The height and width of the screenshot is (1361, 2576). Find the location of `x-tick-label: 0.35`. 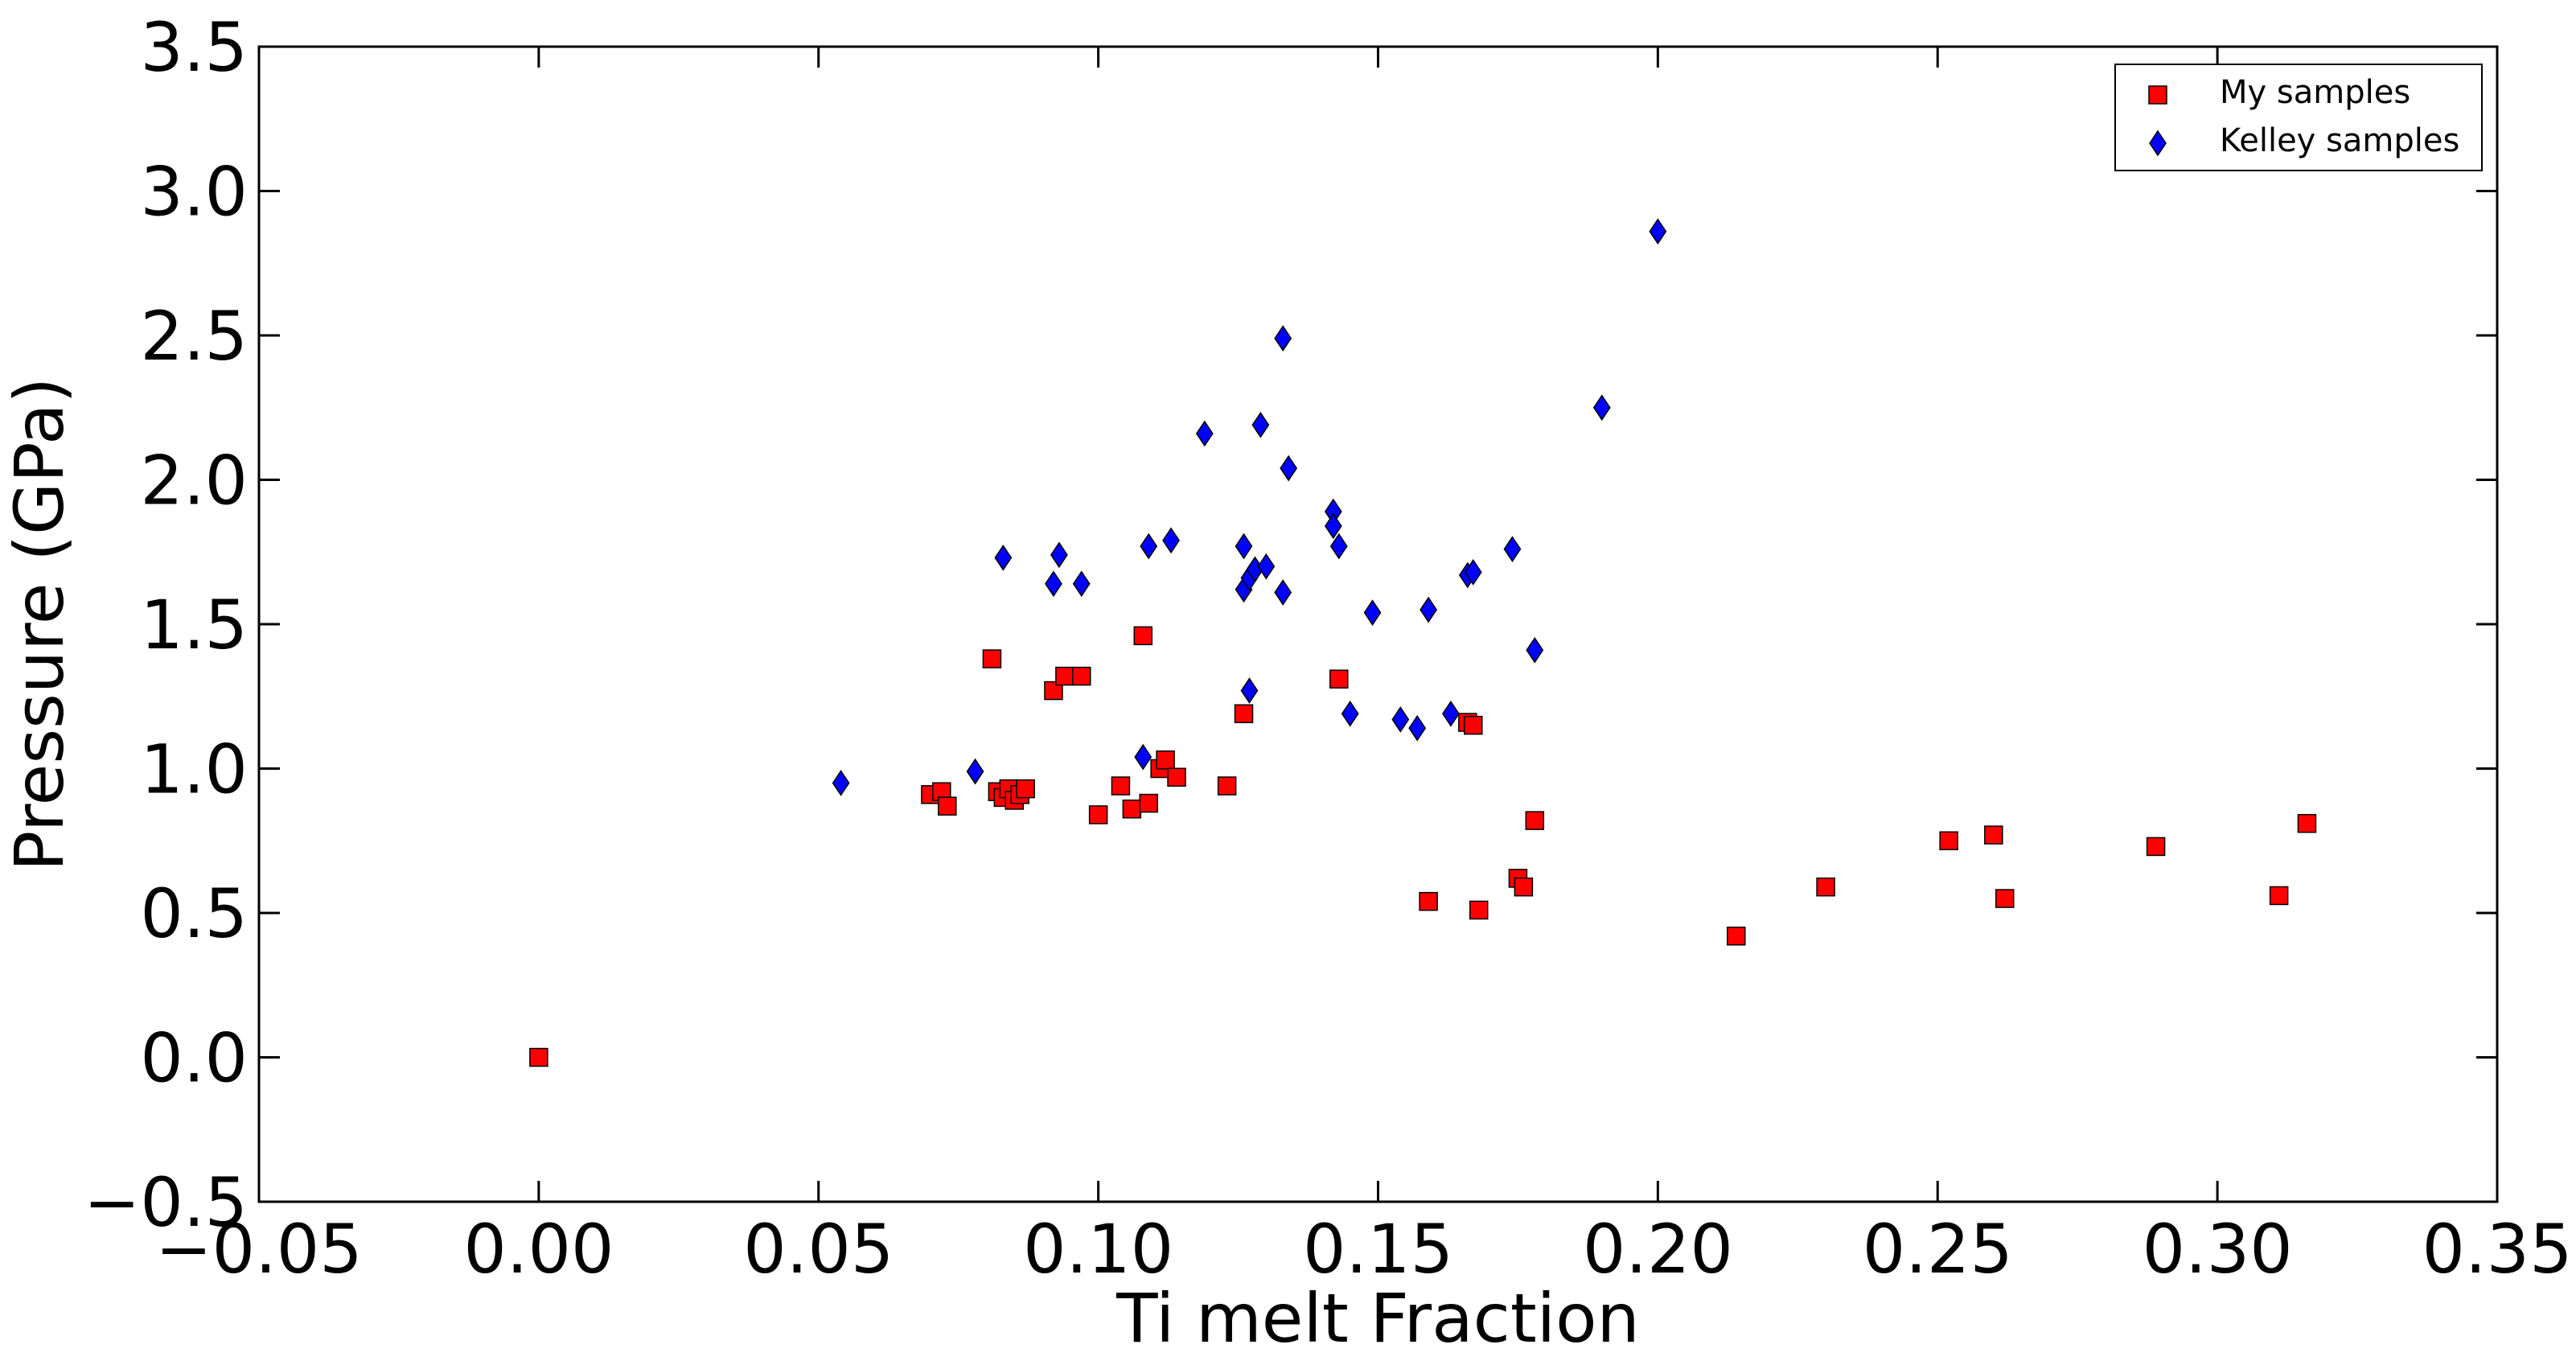

x-tick-label: 0.35 is located at coordinates (2497, 1249).